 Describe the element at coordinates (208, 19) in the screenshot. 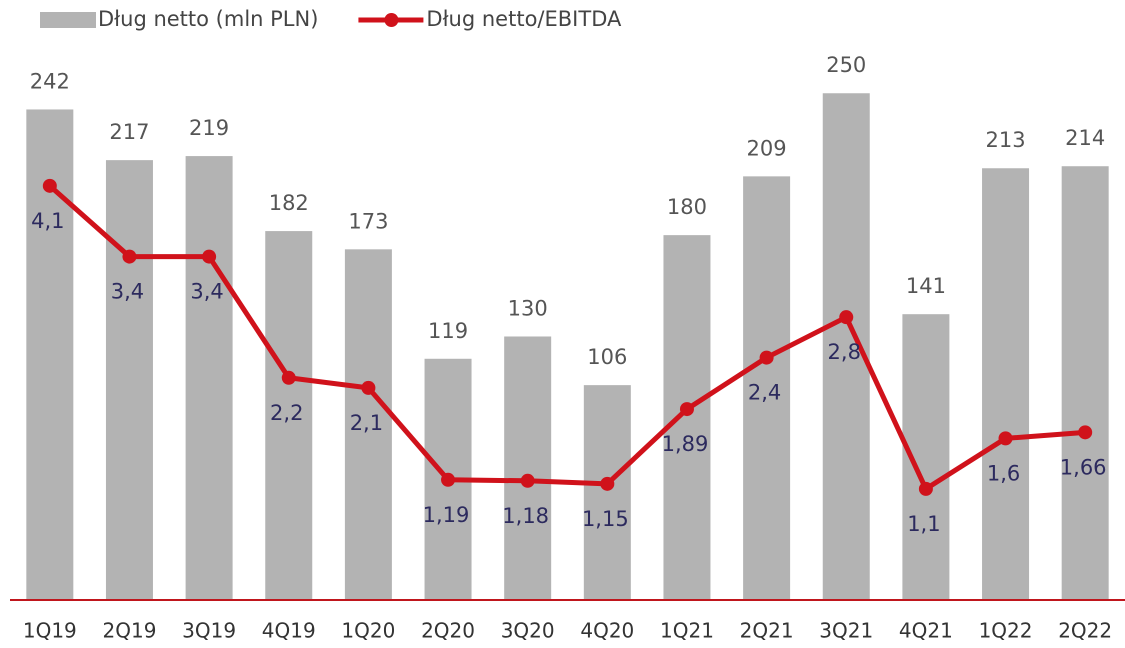

I see `legend-label: Dług netto (mln PLN)` at that location.